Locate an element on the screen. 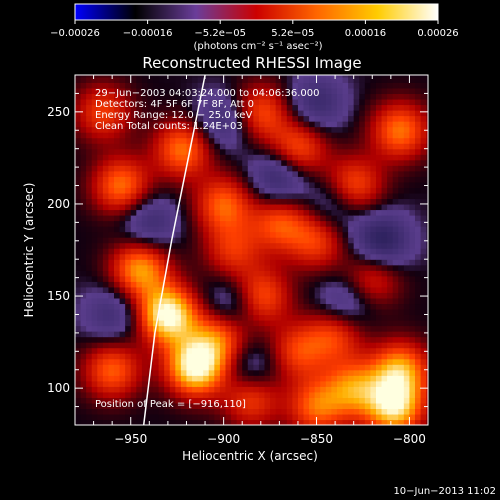 The width and height of the screenshot is (500, 500). y-tick-label: 200 is located at coordinates (58, 204).